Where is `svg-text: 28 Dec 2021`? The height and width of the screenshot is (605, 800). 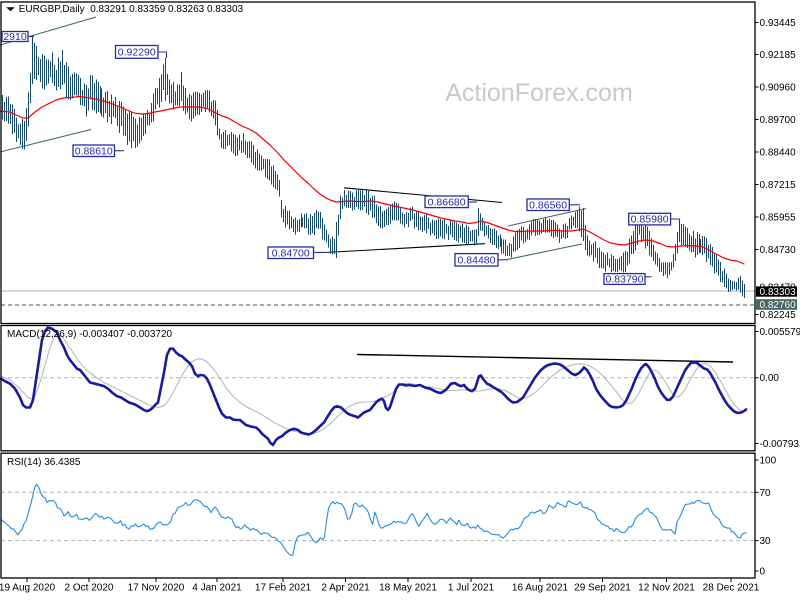
svg-text: 28 Dec 2021 is located at coordinates (731, 588).